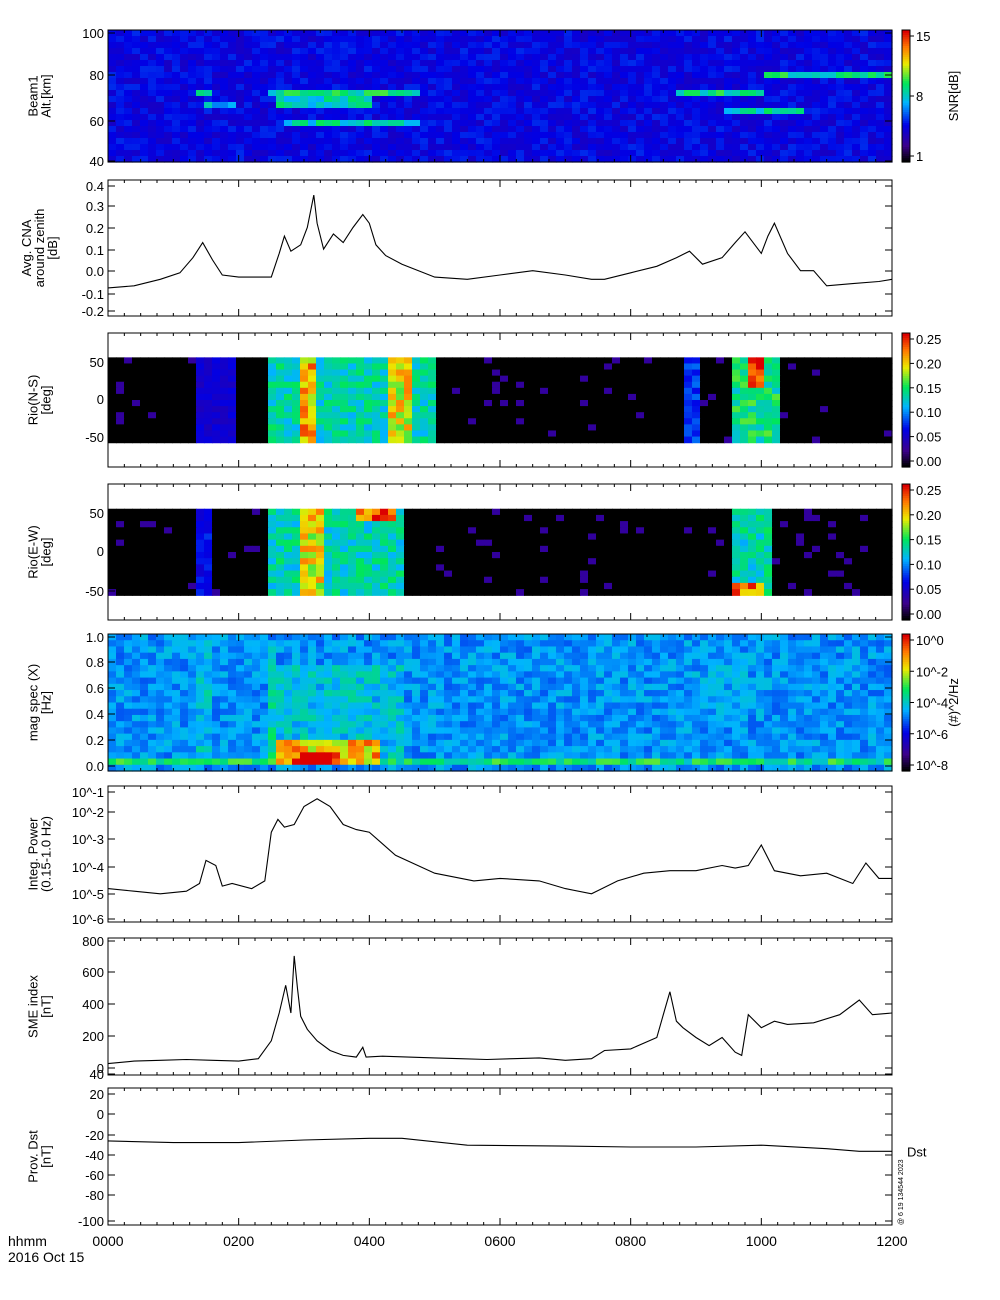  I want to click on y-tick-label: -50, so click(94, 591).